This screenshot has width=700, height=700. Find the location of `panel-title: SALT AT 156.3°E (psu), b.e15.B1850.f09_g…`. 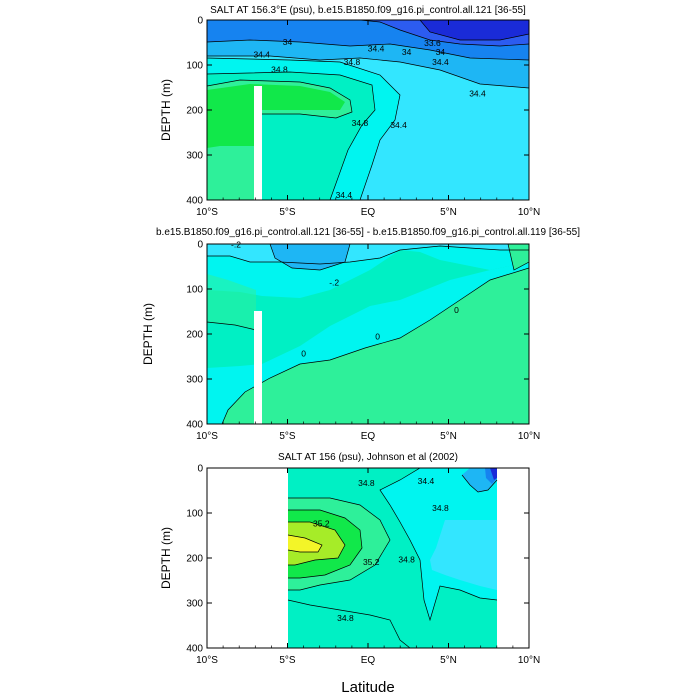

panel-title: SALT AT 156.3°E (psu), b.e15.B1850.f09_g… is located at coordinates (368, 10).